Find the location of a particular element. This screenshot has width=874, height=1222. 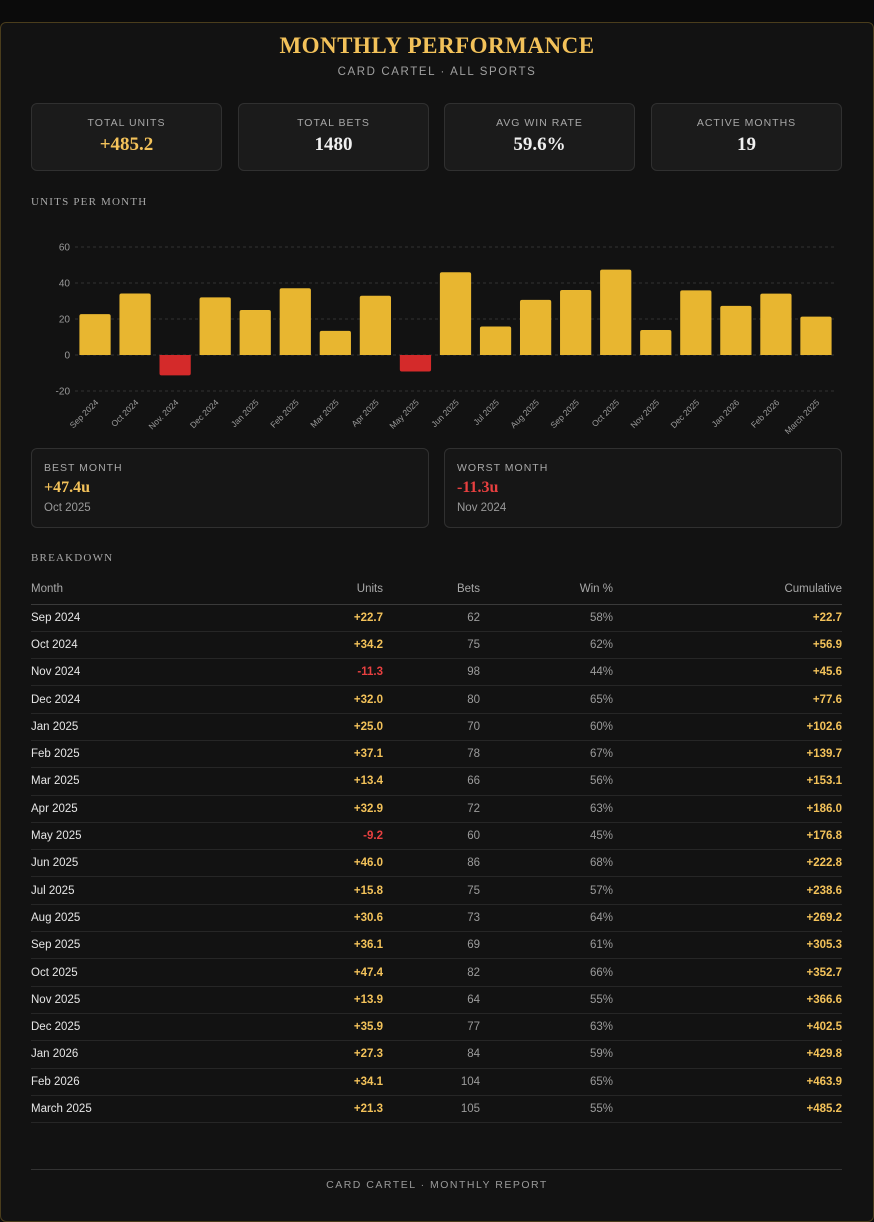

table-row: Oct 2025 +47.4 82 66% +352.7 is located at coordinates (436, 972).